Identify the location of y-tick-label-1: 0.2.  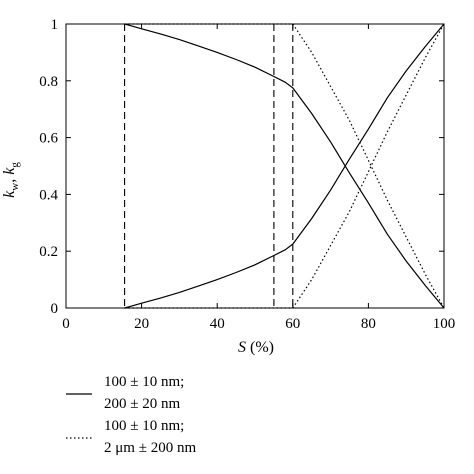
(48, 252).